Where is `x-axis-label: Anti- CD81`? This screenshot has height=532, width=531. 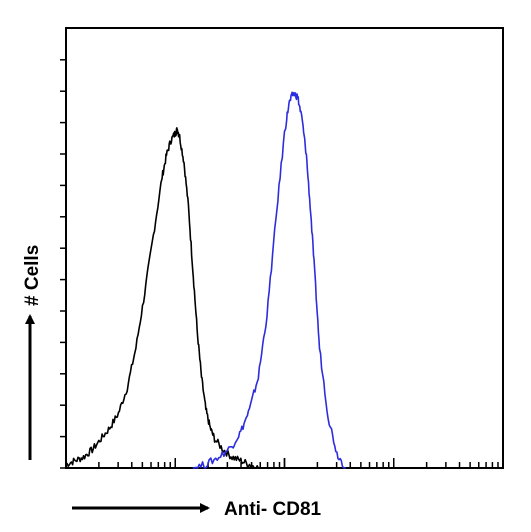
x-axis-label: Anti- CD81 is located at coordinates (273, 509).